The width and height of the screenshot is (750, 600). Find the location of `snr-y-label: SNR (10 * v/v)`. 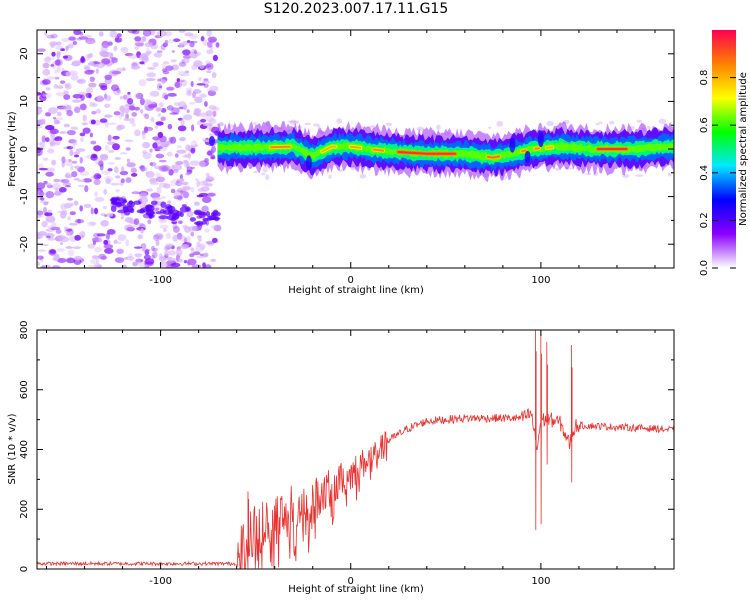

snr-y-label: SNR (10 * v/v) is located at coordinates (12, 448).